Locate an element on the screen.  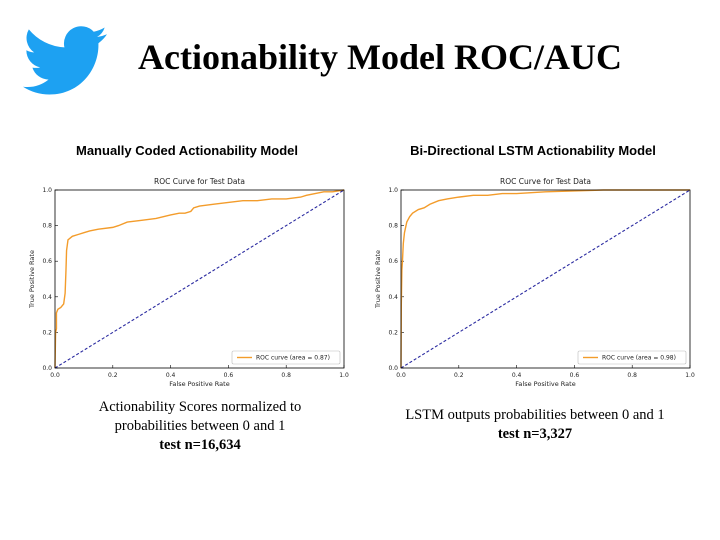
manual-caption-line-1: Actionability Scores normalized to is located at coordinates (200, 407).